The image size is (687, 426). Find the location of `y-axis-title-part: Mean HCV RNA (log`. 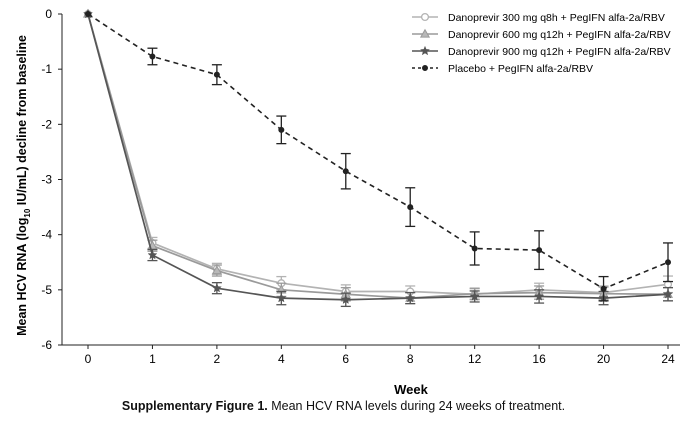

y-axis-title-part: Mean HCV RNA (log is located at coordinates (22, 277).